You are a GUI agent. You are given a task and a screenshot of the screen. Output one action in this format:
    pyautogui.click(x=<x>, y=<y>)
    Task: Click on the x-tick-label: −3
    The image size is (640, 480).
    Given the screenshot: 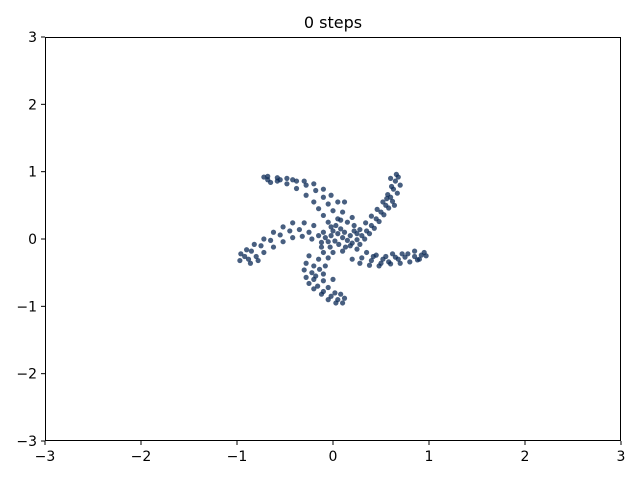 What is the action you would take?
    pyautogui.click(x=45, y=457)
    